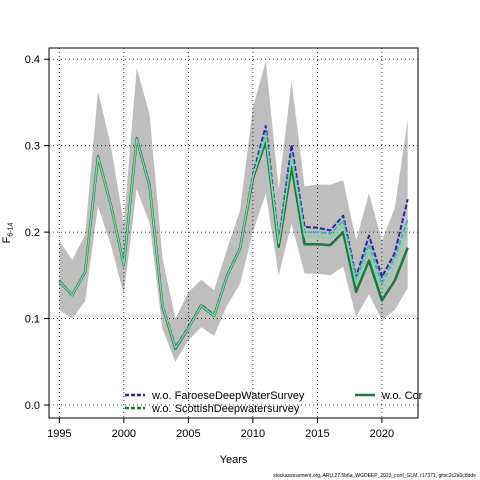 The image size is (480, 480). I want to click on y-axis-title: F6-14, so click(8, 233).